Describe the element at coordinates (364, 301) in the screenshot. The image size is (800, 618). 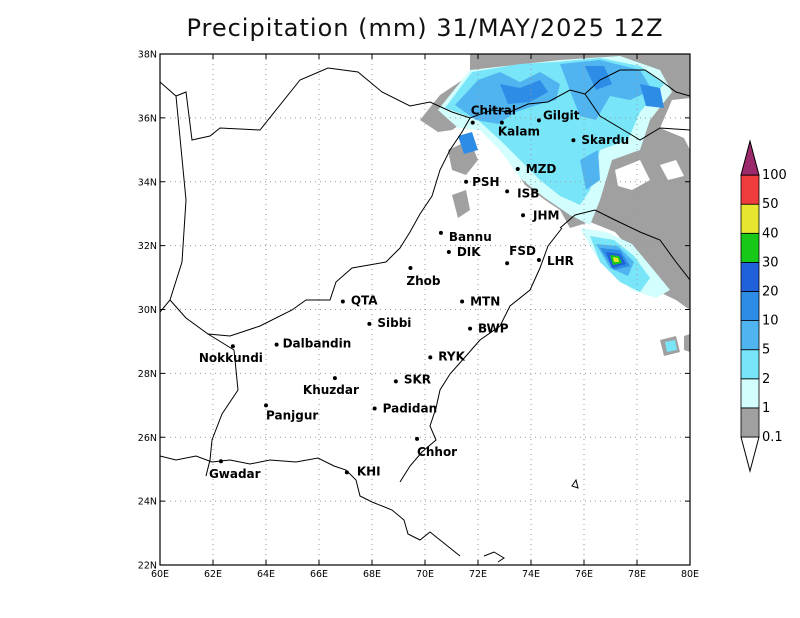
I see `city-label: QTA` at that location.